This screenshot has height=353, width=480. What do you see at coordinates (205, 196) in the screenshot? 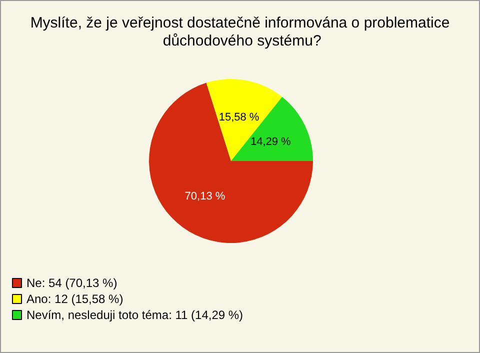
I see `data-label: 70,13 %` at bounding box center [205, 196].